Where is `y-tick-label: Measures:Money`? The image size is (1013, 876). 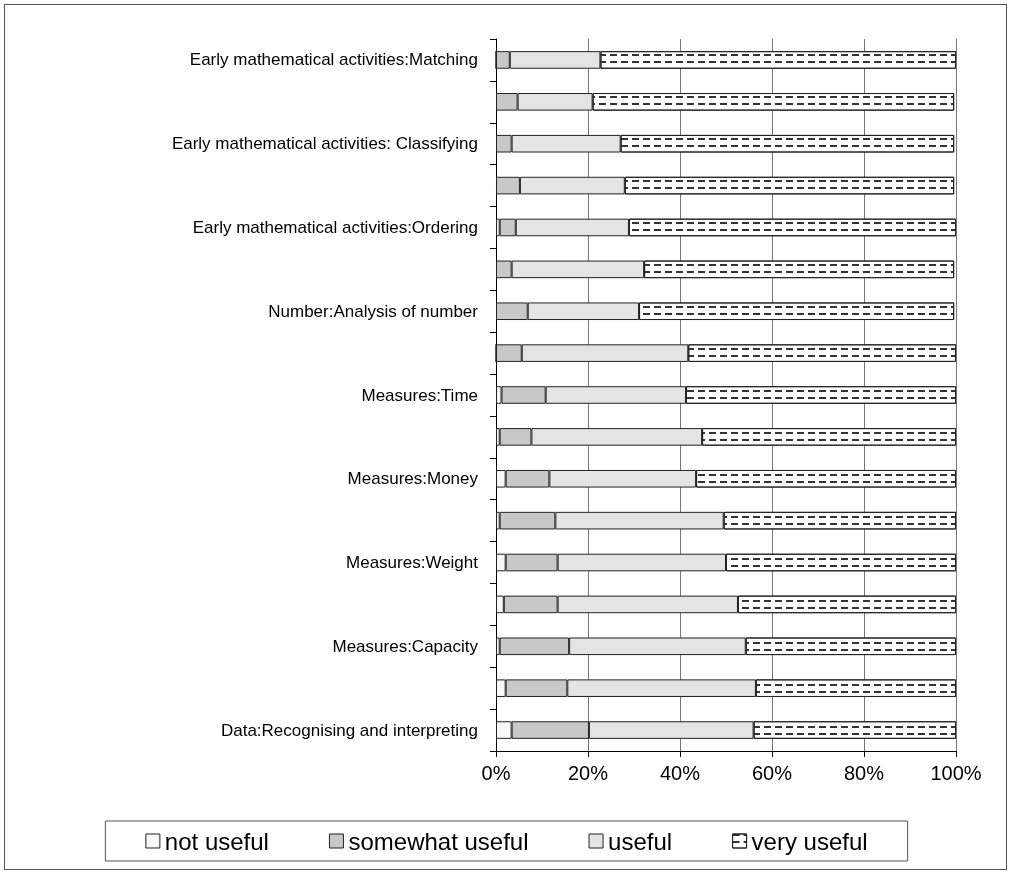 y-tick-label: Measures:Money is located at coordinates (413, 479).